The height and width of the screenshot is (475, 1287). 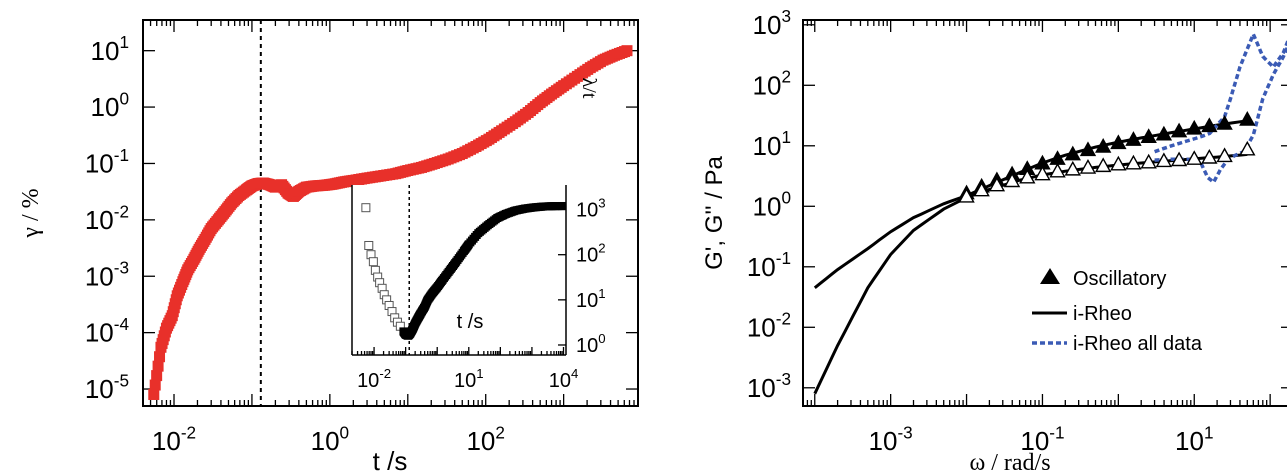 I want to click on inset-x-axis-label: t /s, so click(x=470, y=322).